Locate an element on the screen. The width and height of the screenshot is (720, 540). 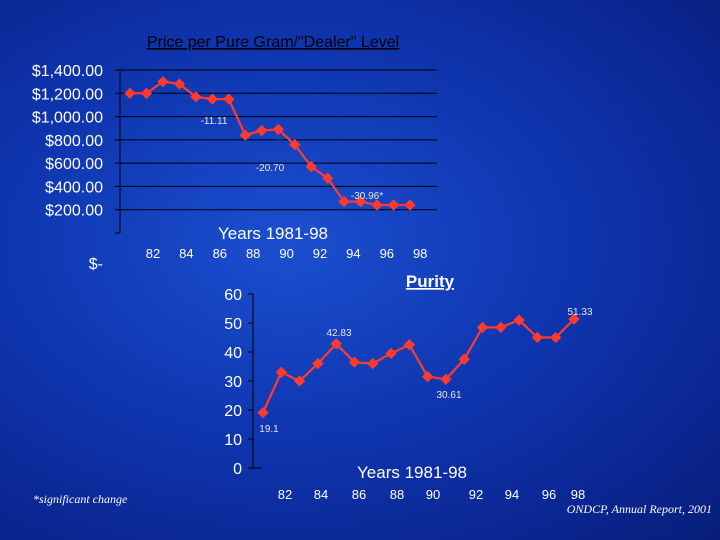
price-x-ticks: 82 84 86 88 90 92 94 96 98 is located at coordinates (287, 253).